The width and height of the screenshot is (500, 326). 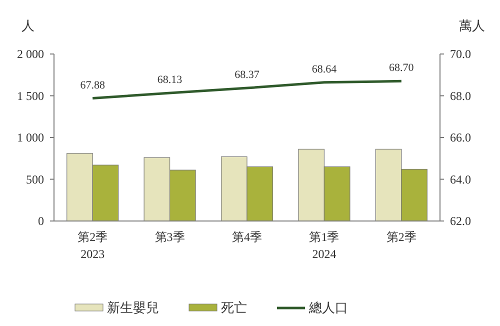 I want to click on tick: 66.0, so click(x=460, y=137).